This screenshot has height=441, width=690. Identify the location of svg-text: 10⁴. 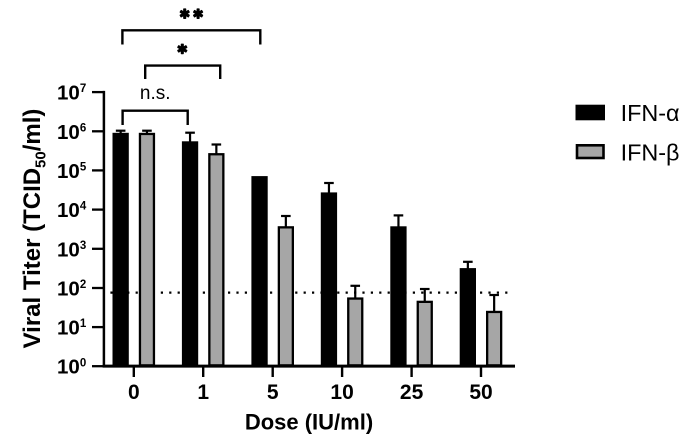
(72, 210).